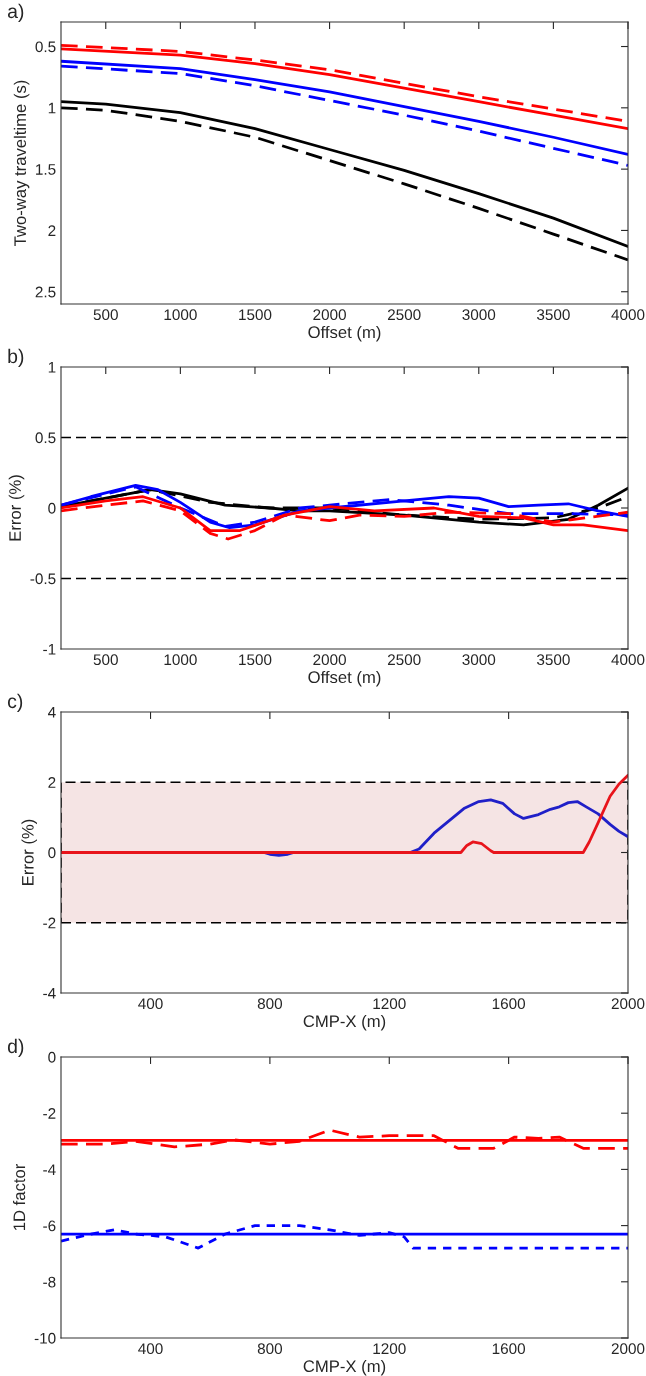 The width and height of the screenshot is (646, 1376). I want to click on y-tick-label: -6, so click(49, 1226).